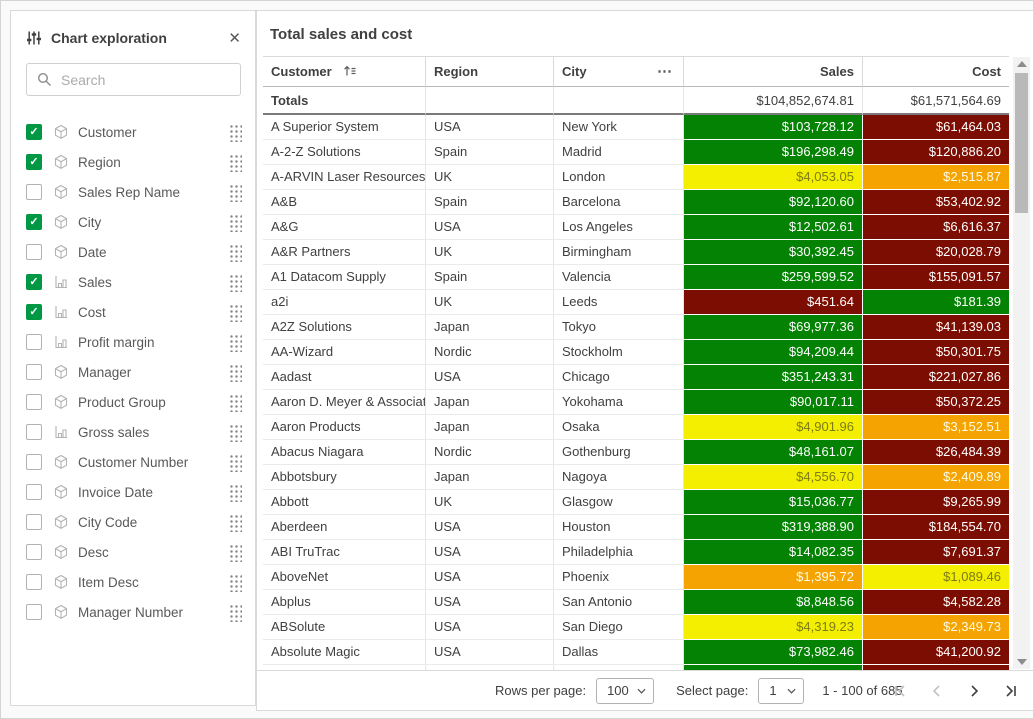 The width and height of the screenshot is (1034, 719). I want to click on cell-city: Phoenix, so click(619, 577).